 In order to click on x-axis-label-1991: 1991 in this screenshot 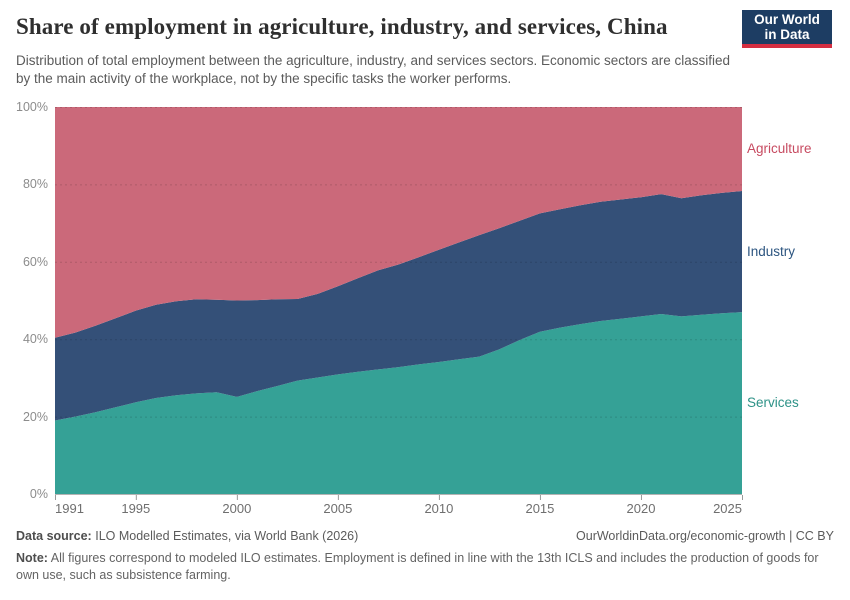, I will do `click(69, 508)`.